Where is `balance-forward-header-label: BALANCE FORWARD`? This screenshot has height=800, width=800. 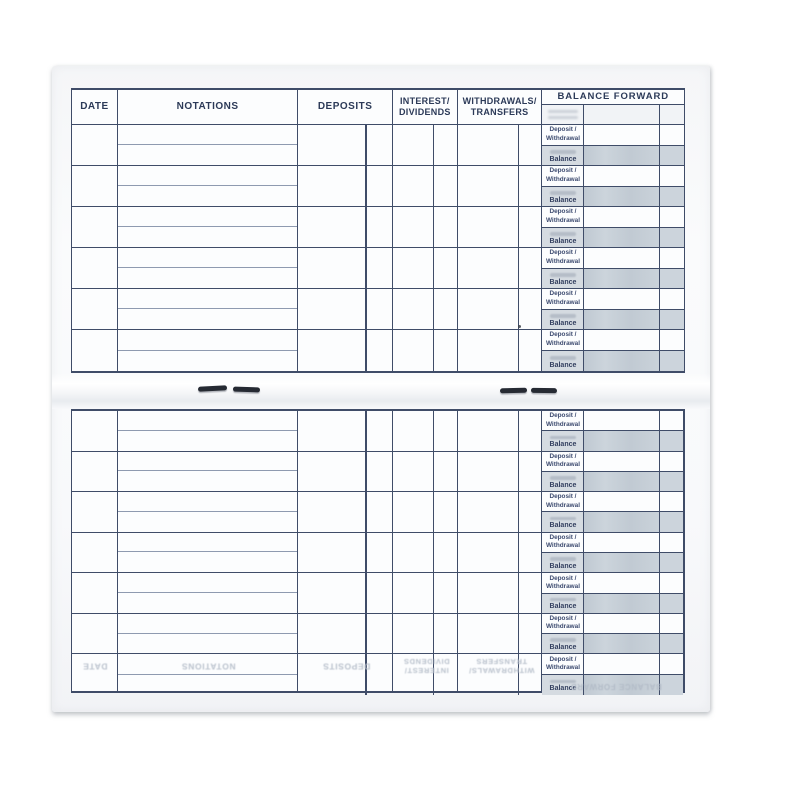 balance-forward-header-label: BALANCE FORWARD is located at coordinates (613, 97).